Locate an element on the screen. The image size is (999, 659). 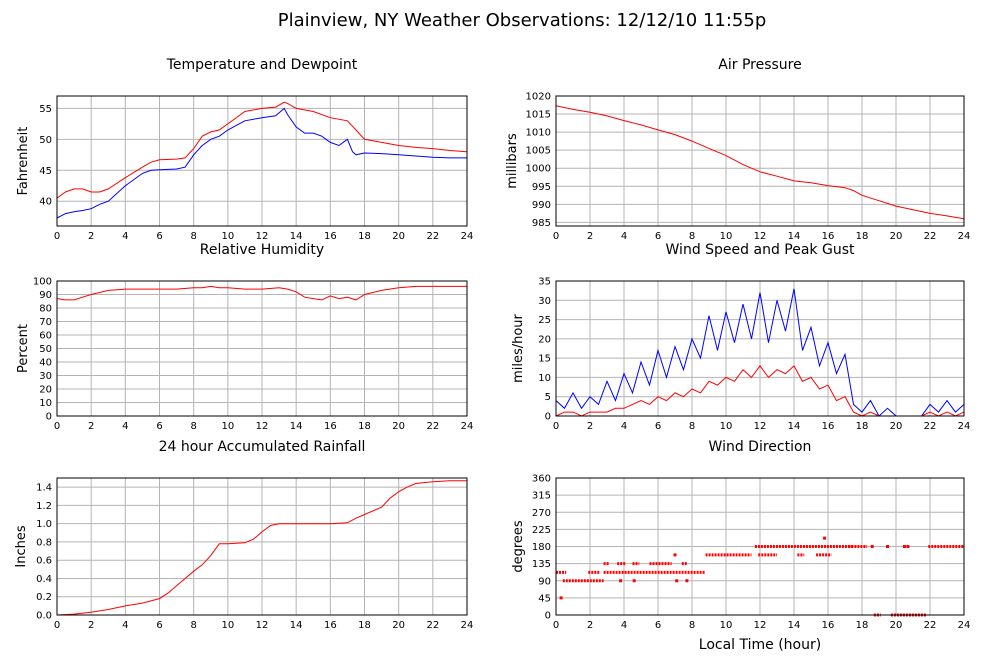
y-axis-label: Inches is located at coordinates (21, 546).